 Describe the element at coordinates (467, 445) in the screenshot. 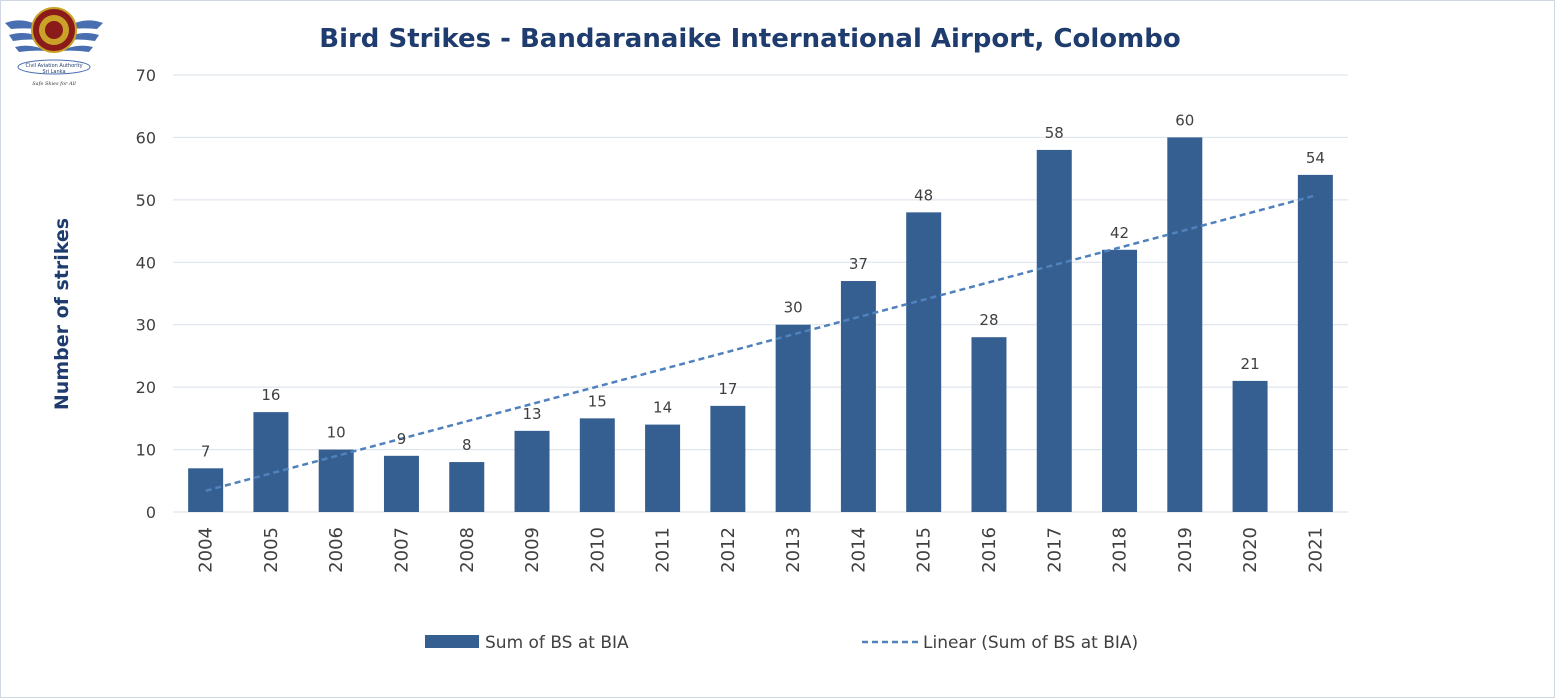

I see `data-label: 8` at that location.